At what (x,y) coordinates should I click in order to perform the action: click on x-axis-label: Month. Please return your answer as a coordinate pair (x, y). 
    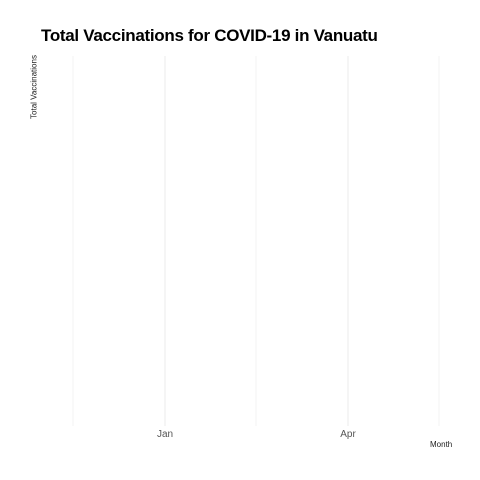
    Looking at the image, I should click on (441, 444).